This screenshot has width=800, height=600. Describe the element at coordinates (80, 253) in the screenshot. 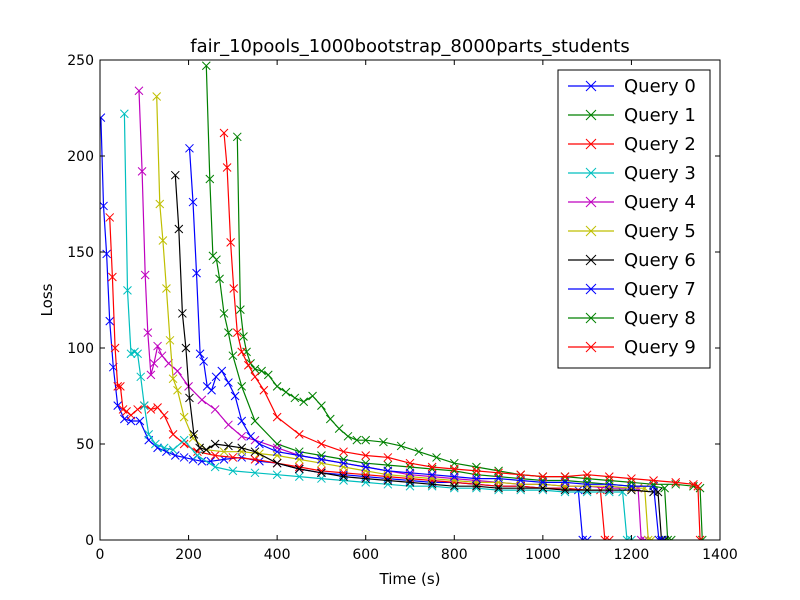

I see `y-tick-label: 150` at that location.